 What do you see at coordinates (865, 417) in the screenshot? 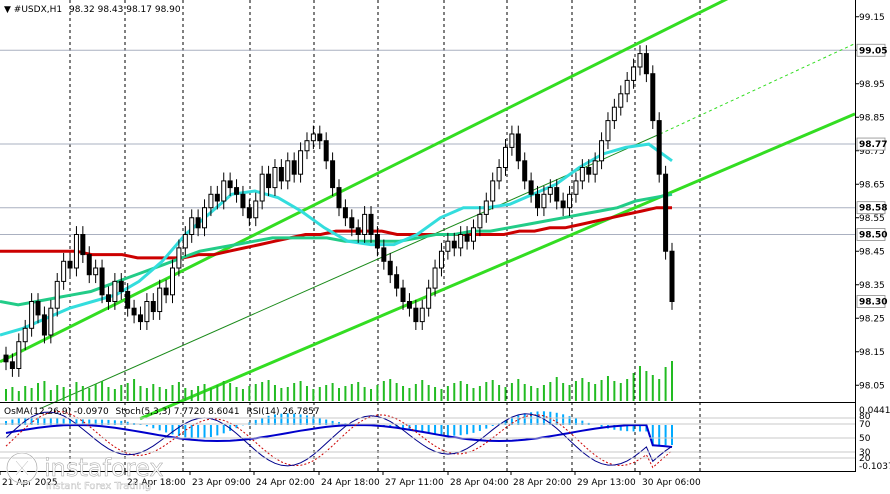
I see `oscillator-tick-label: 80` at bounding box center [865, 417].